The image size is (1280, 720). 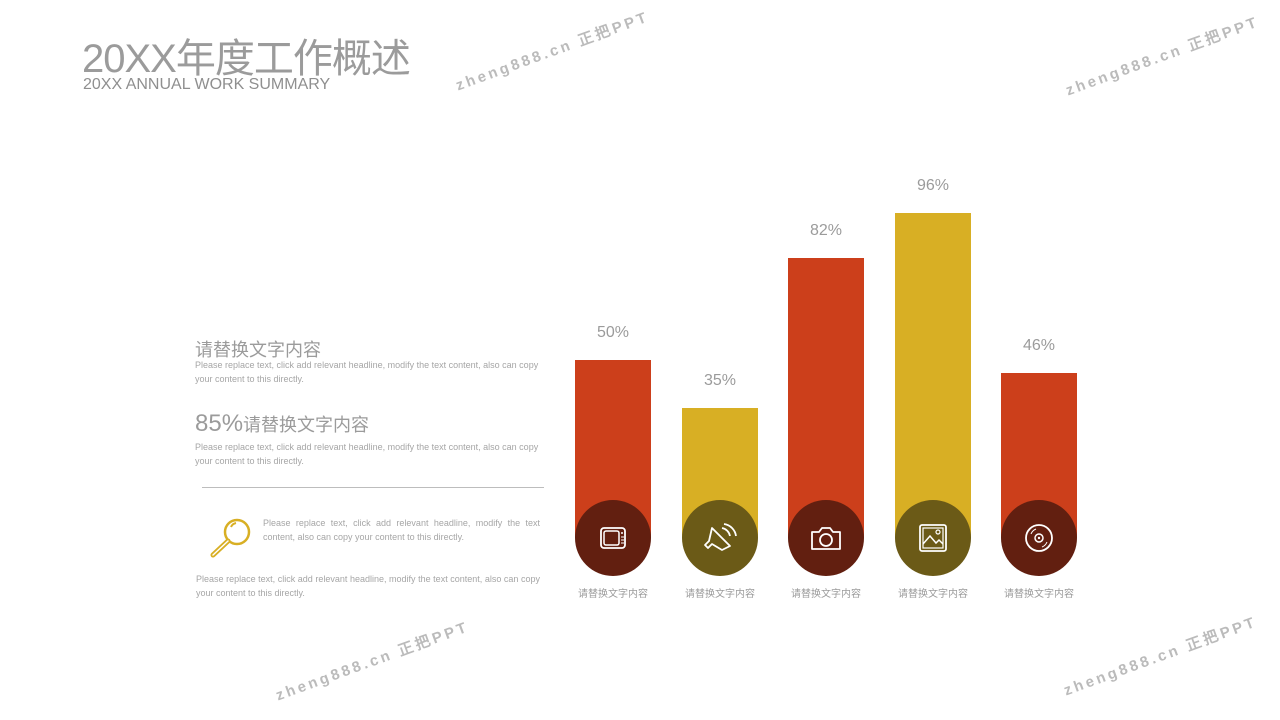 What do you see at coordinates (1039, 538) in the screenshot?
I see `disc-icon` at bounding box center [1039, 538].